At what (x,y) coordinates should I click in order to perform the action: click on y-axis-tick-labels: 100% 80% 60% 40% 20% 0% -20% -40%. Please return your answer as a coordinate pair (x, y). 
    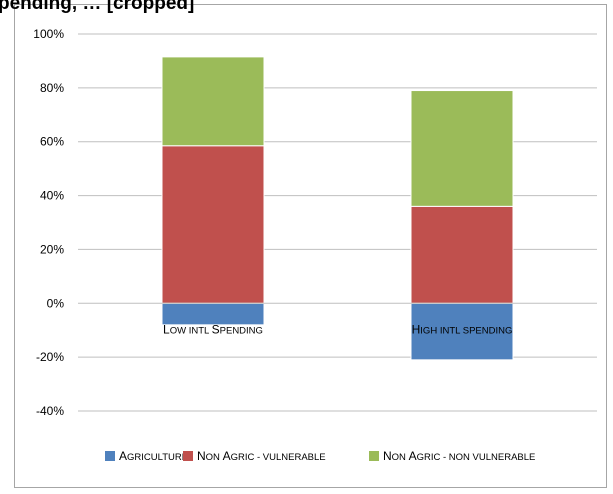
    Looking at the image, I should click on (48, 222).